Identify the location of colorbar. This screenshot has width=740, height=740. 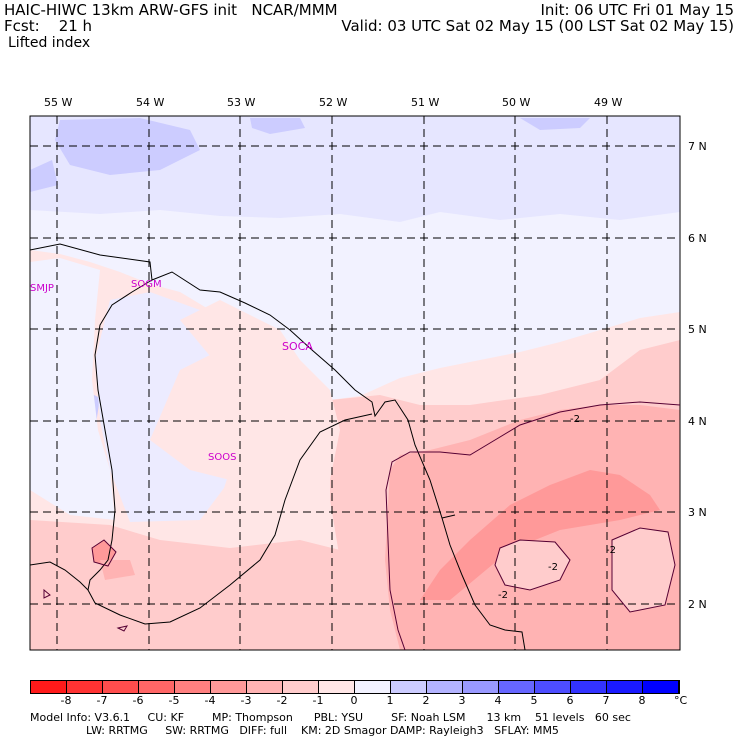
(355, 687).